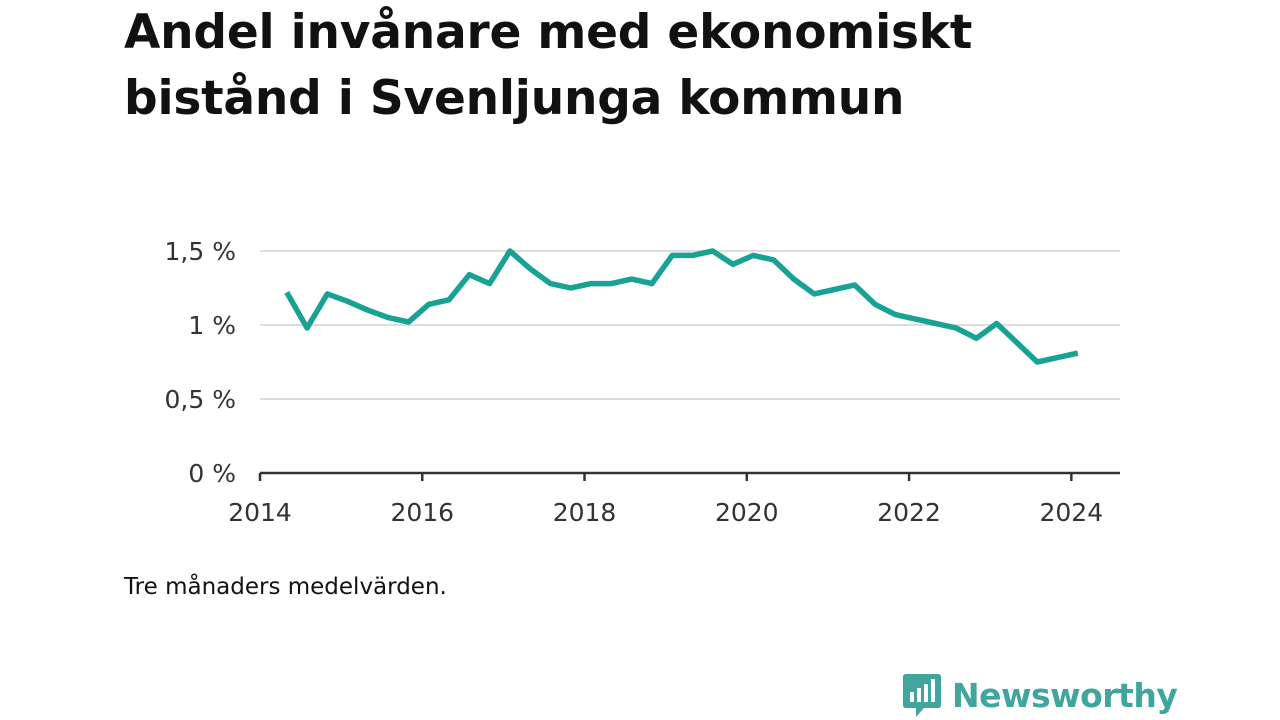 This screenshot has width=1280, height=720. I want to click on gridlines, so click(690, 325).